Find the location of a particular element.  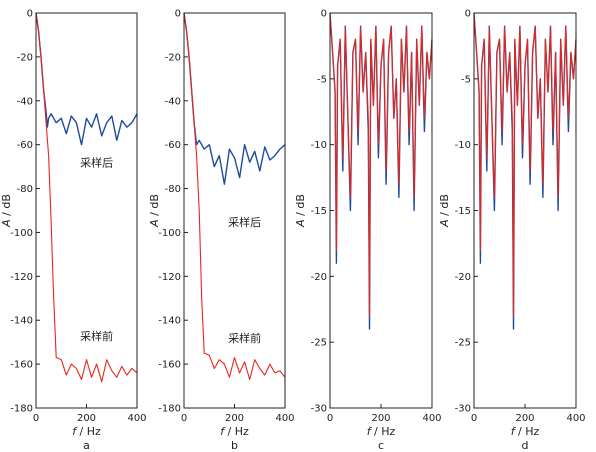

panel-label: c is located at coordinates (381, 445).